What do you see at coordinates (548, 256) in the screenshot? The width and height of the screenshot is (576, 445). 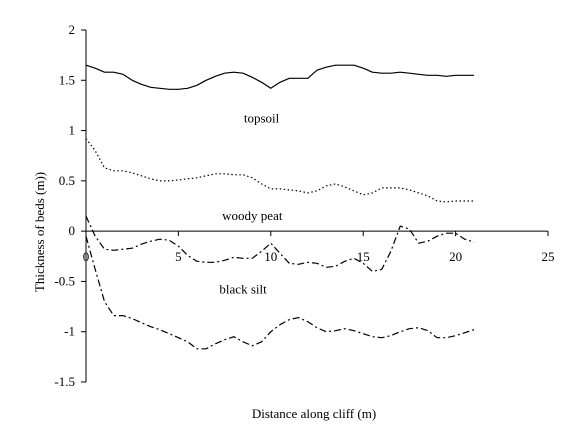 I see `x-tick-label: 25` at bounding box center [548, 256].